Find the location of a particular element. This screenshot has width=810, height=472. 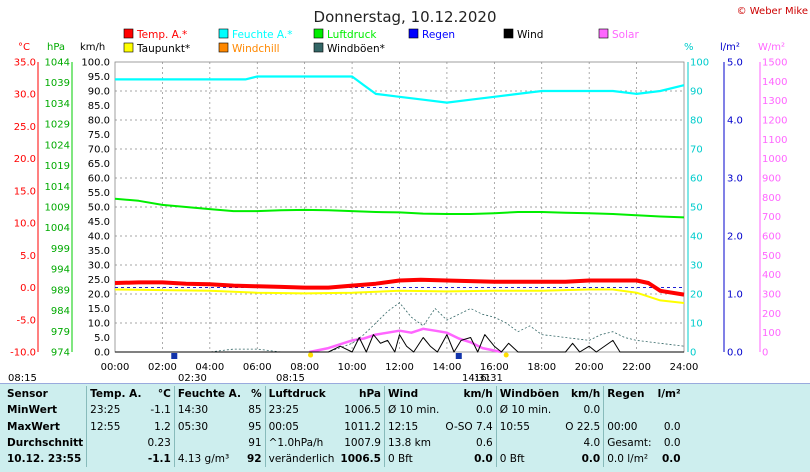

tick-temp: 15.0 is located at coordinates (25, 191).